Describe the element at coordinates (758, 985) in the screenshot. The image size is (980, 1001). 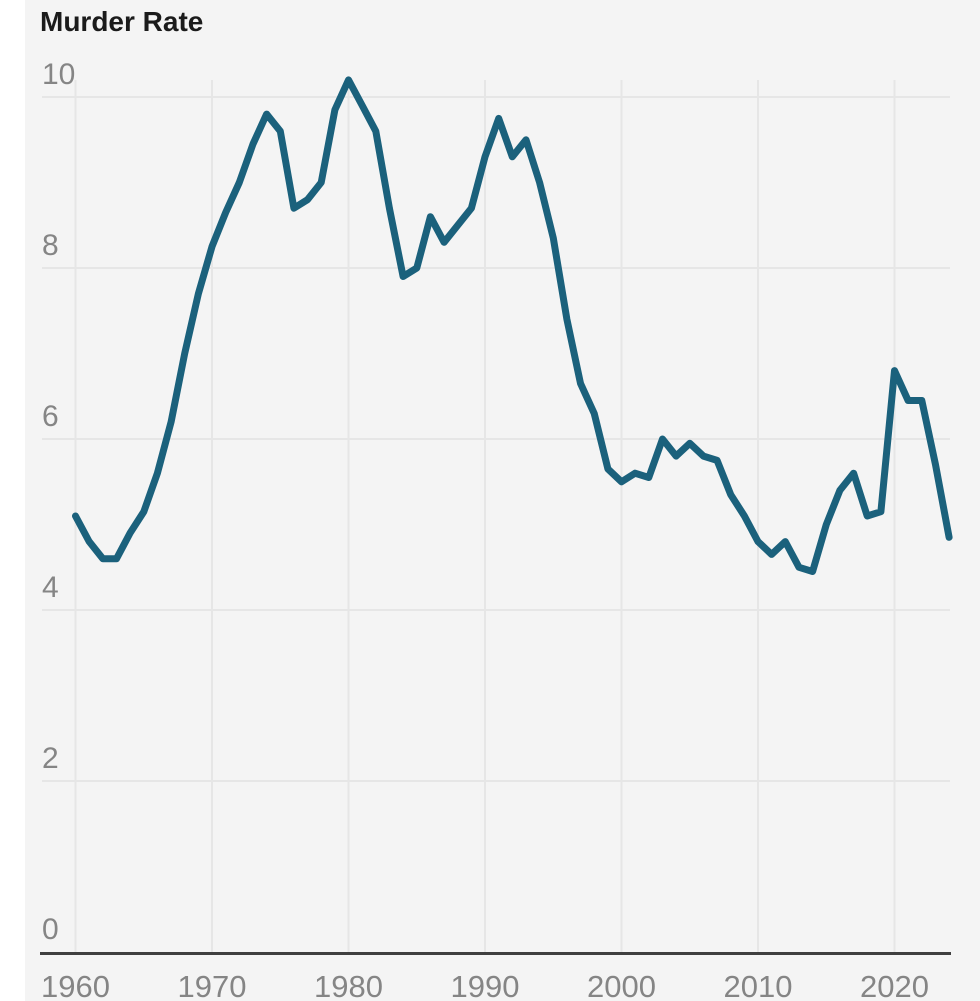
I see `x-axis-tick-label: 2010` at that location.